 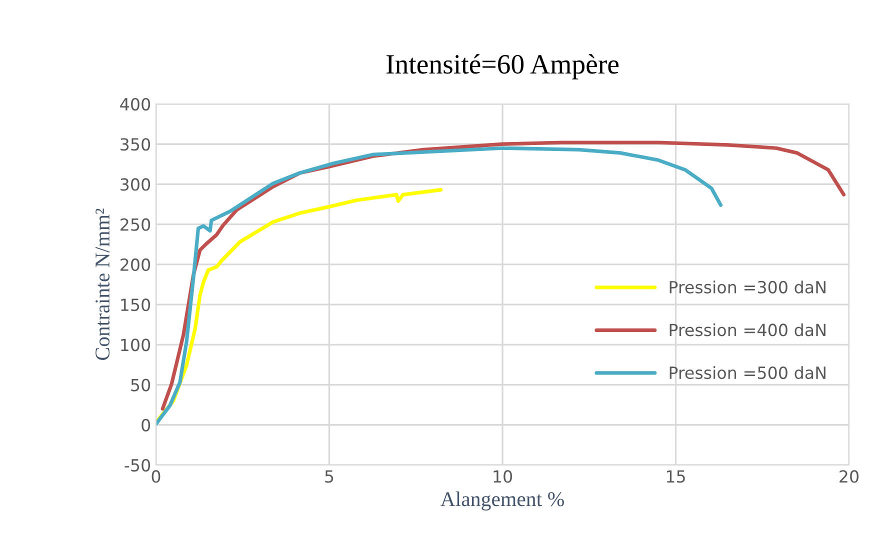 What do you see at coordinates (135, 305) in the screenshot?
I see `y-tick-label: 150` at bounding box center [135, 305].